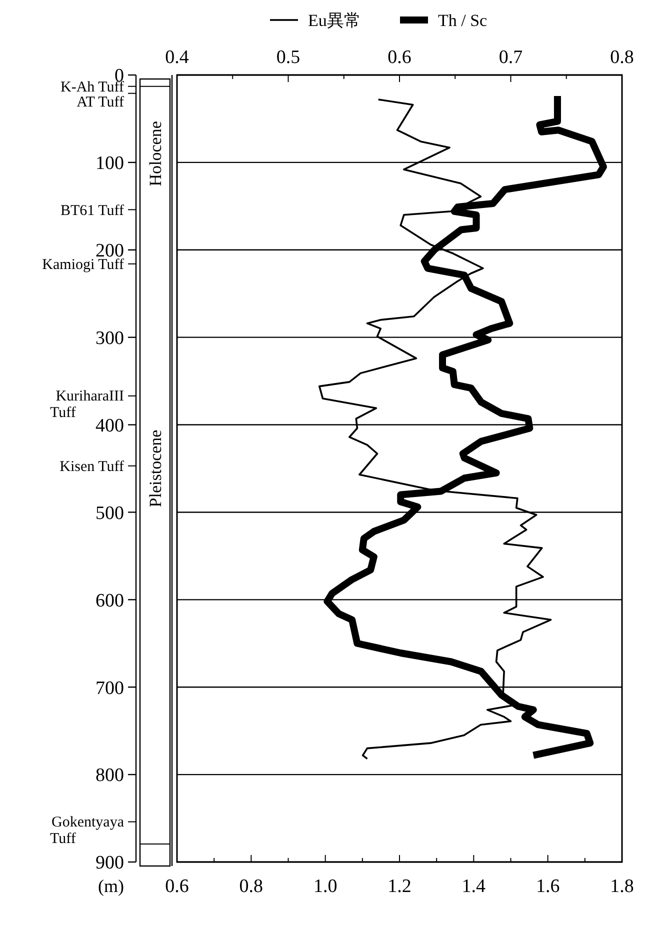 Image resolution: width=646 pixels, height=940 pixels. Describe the element at coordinates (400, 886) in the screenshot. I see `x-tick-label: 1.2` at that location.